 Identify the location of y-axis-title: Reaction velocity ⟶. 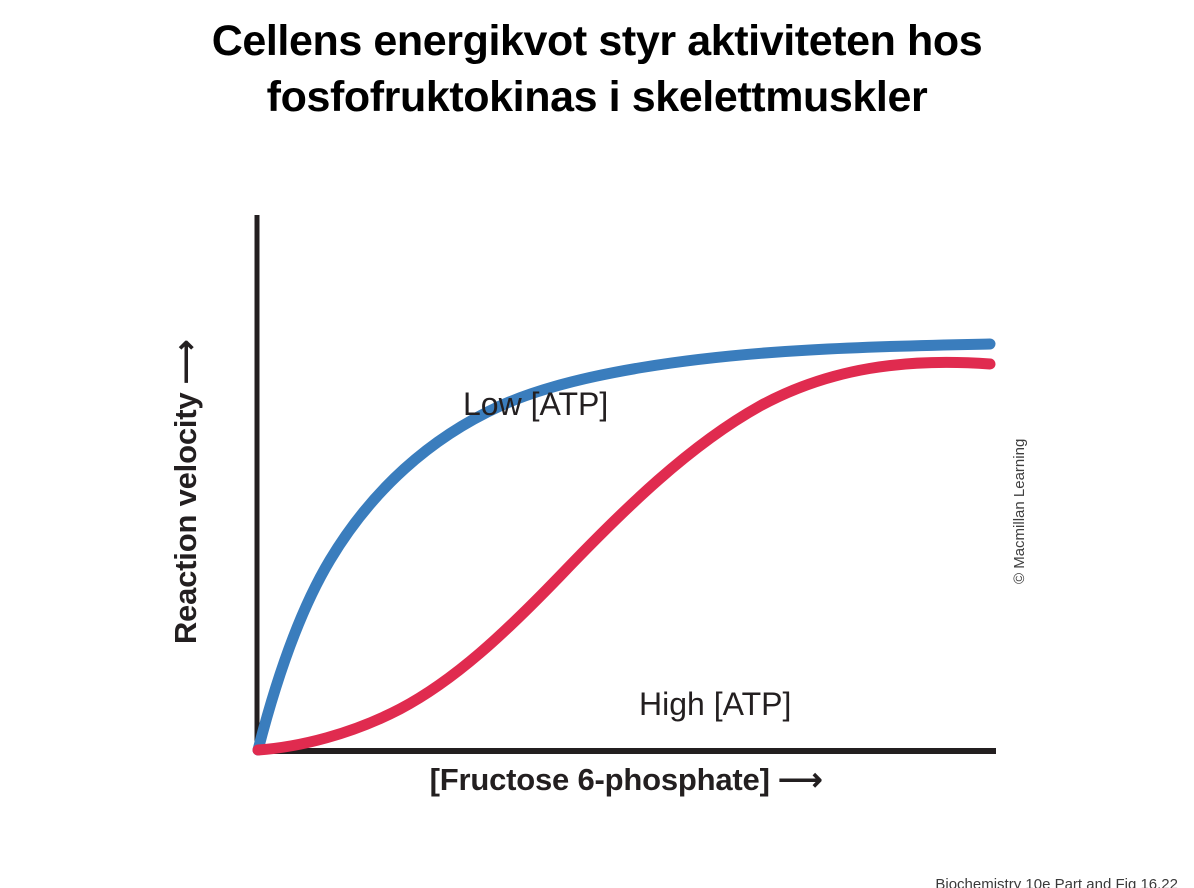
(191, 322).